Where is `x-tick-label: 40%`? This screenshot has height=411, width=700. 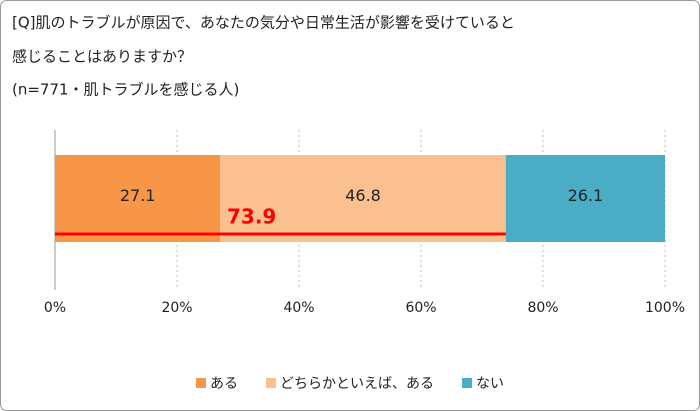
x-tick-label: 40% is located at coordinates (298, 308).